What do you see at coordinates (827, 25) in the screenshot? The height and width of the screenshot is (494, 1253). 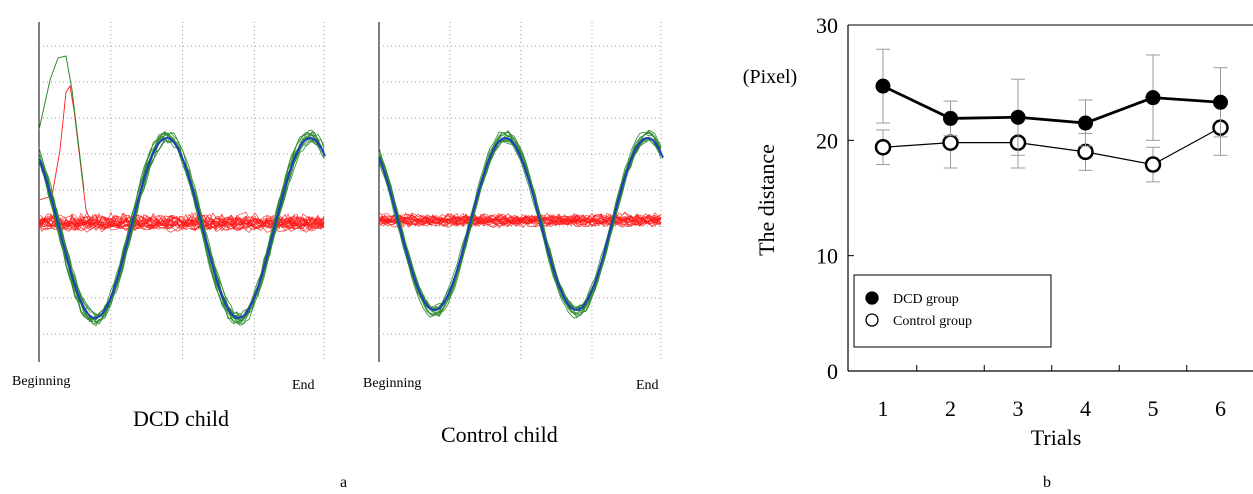 I see `y-tick-label: 30` at bounding box center [827, 25].